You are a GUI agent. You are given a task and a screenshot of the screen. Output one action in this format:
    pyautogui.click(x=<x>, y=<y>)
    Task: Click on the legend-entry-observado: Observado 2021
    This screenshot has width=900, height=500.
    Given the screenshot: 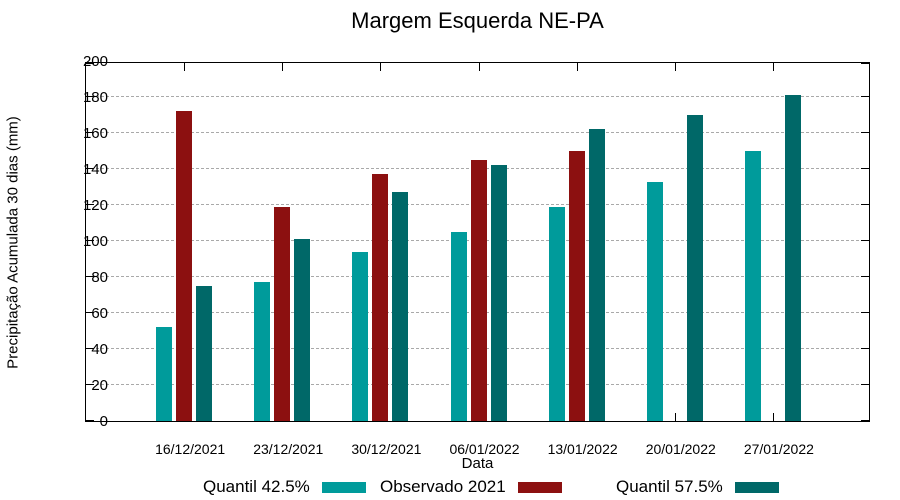 What is the action you would take?
    pyautogui.click(x=471, y=487)
    